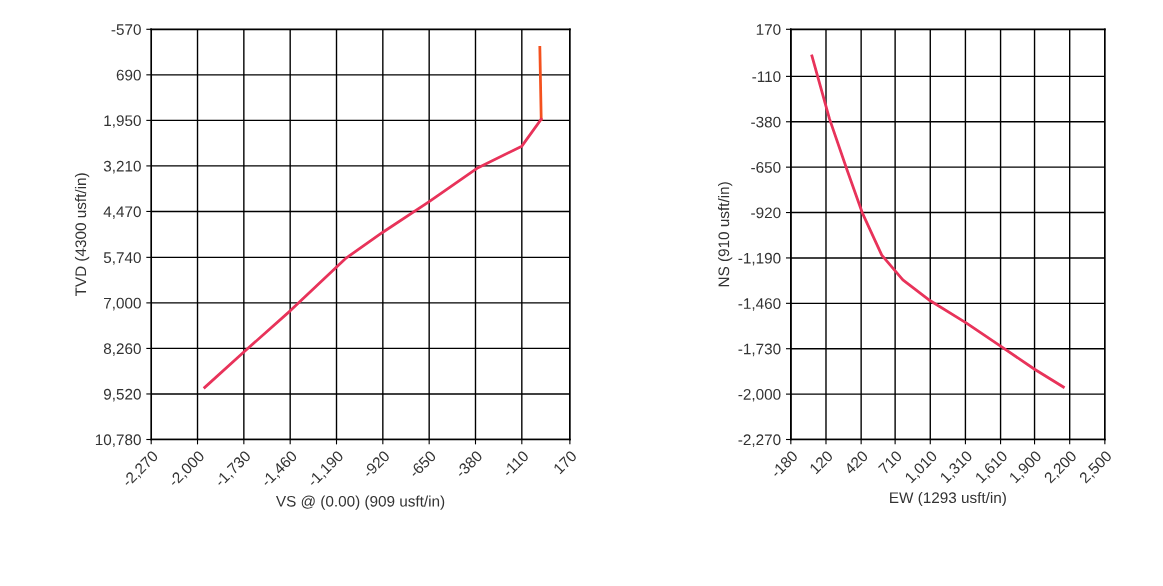 This screenshot has width=1163, height=586. Describe the element at coordinates (360, 502) in the screenshot. I see `x-axis-title: VS @ (0.00) (909 usft/in)` at that location.